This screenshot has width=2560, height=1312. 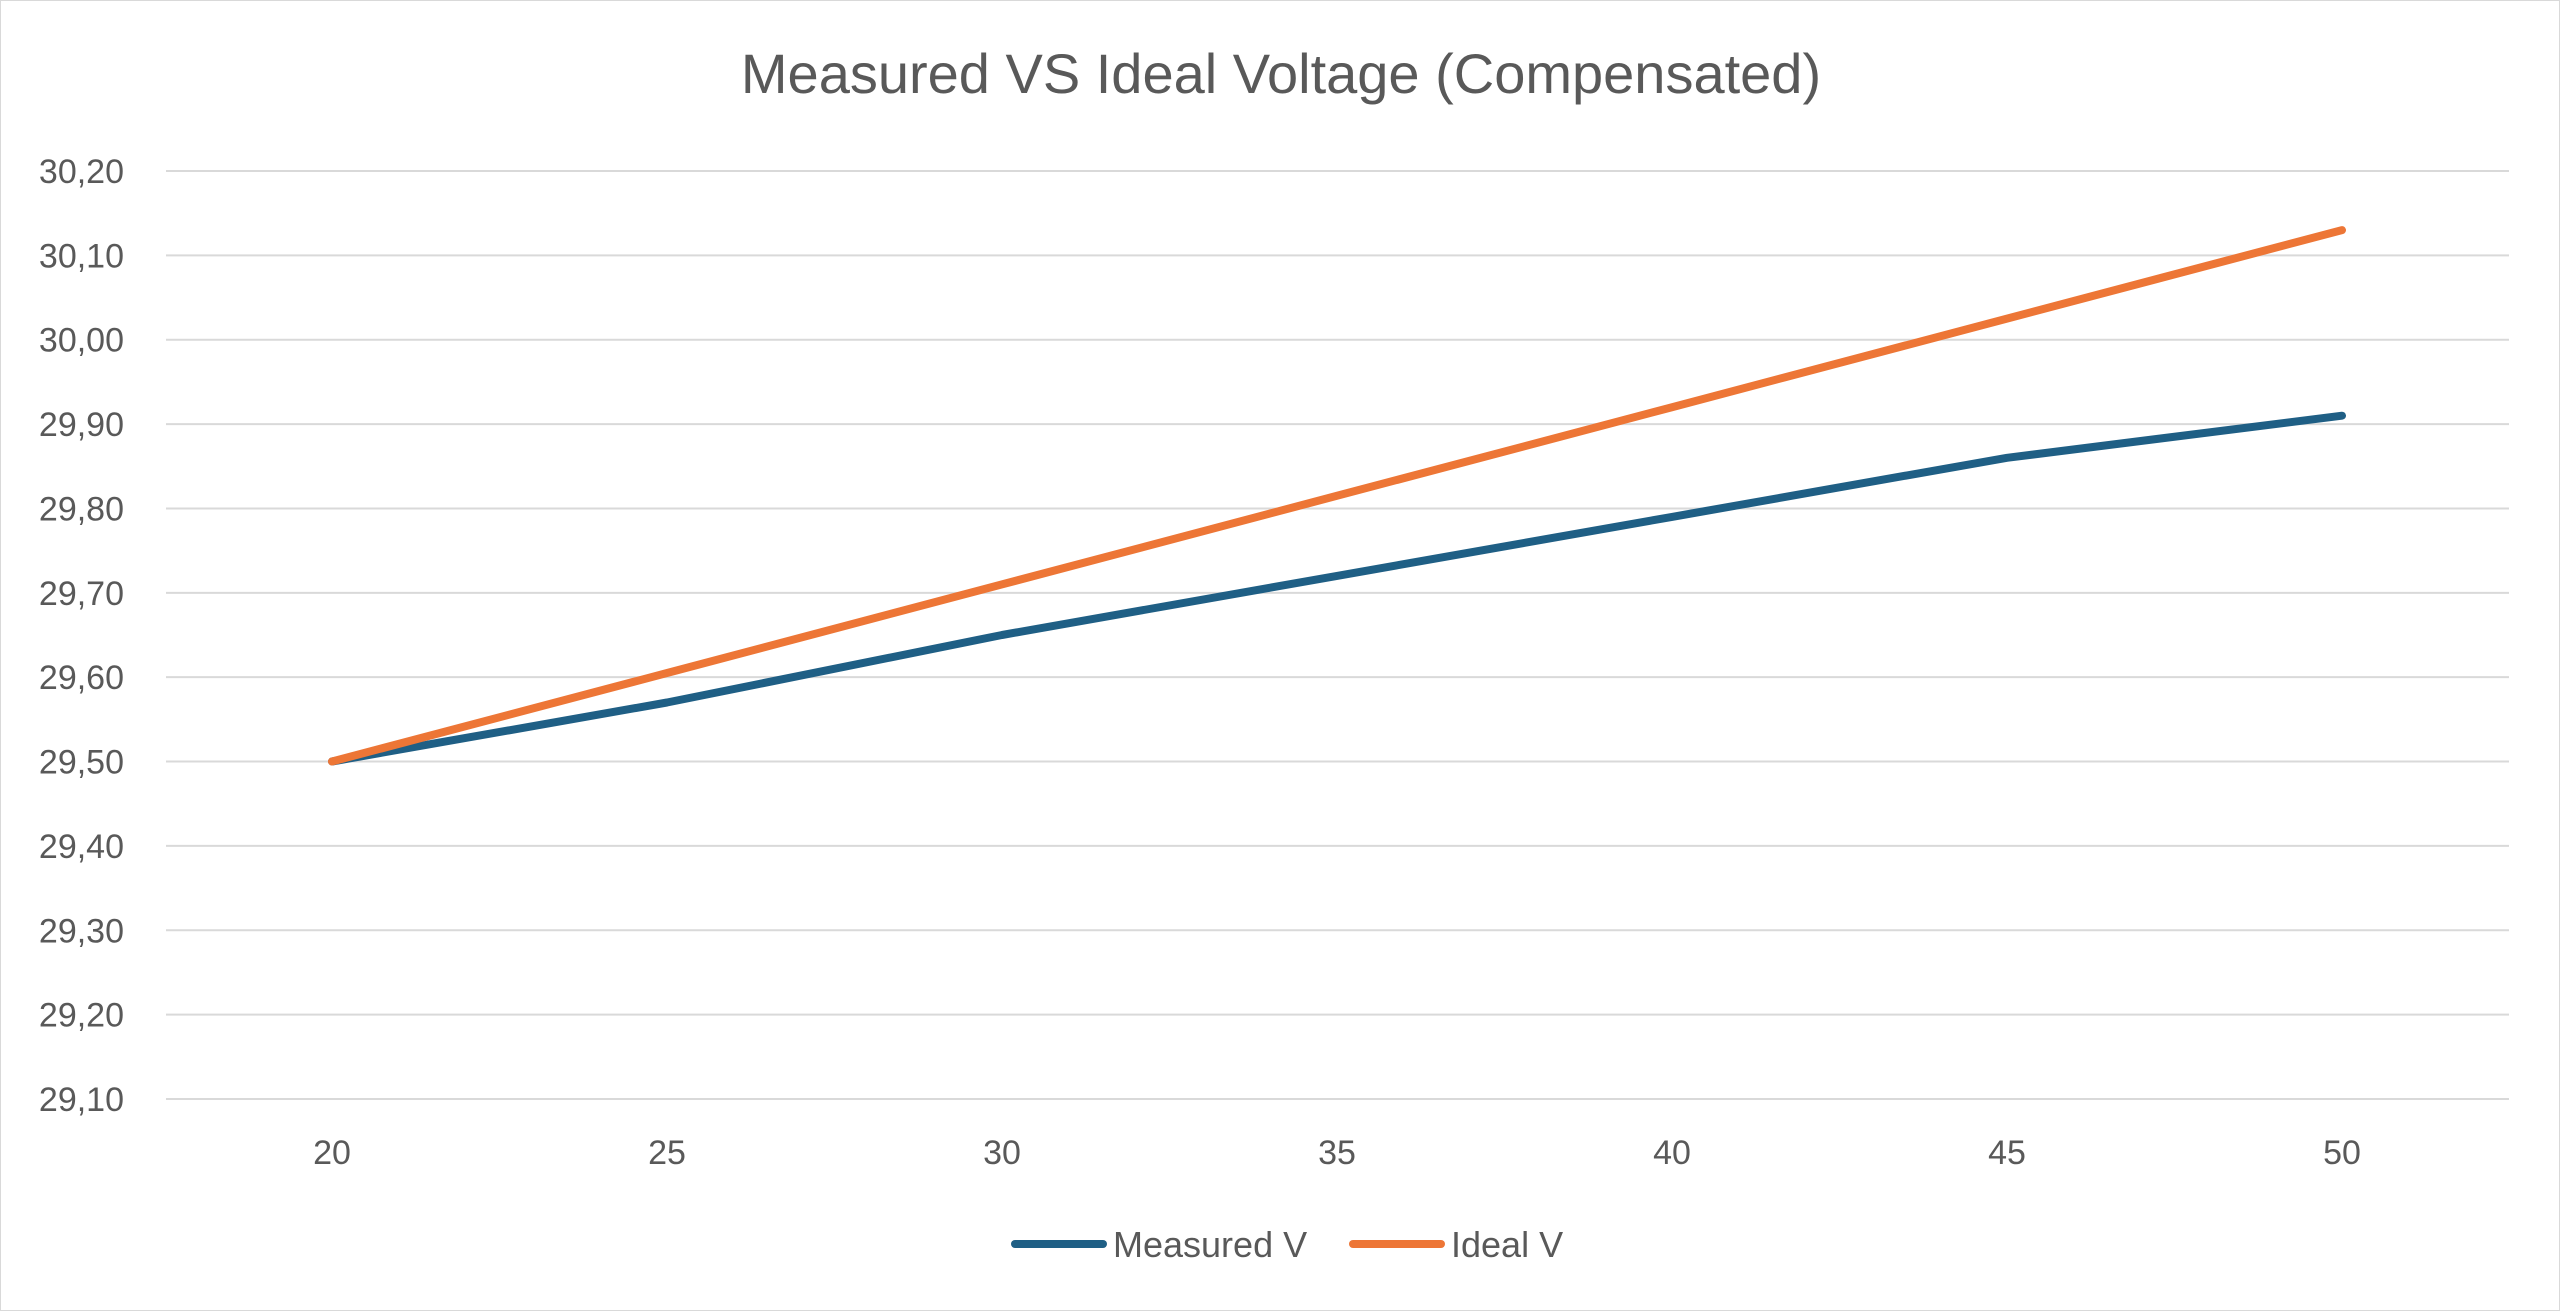 I want to click on x-axis-tick-labels: 20 25 30 35 40 45 50, so click(x=1337, y=1153).